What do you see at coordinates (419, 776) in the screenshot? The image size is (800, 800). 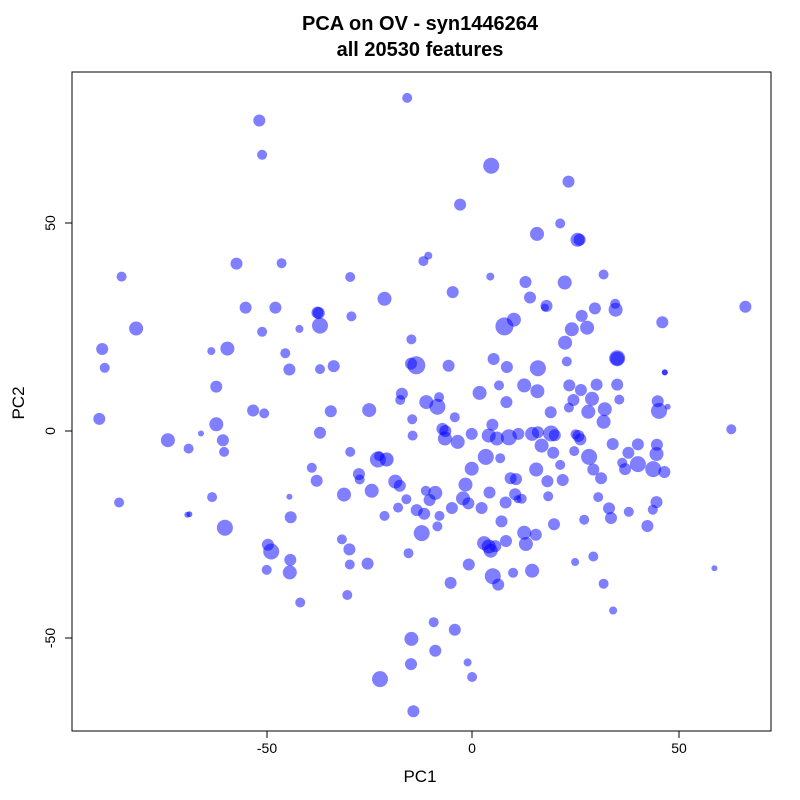 I see `x-axis-title: PC1` at bounding box center [419, 776].